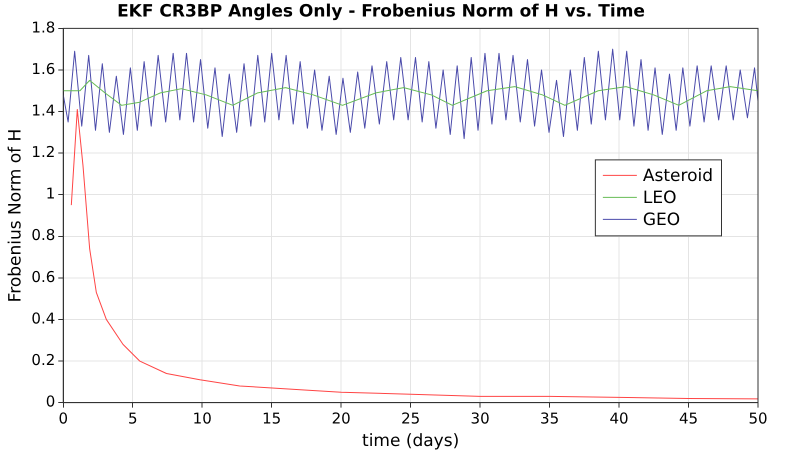  I want to click on x-tick-label: 20, so click(341, 418).